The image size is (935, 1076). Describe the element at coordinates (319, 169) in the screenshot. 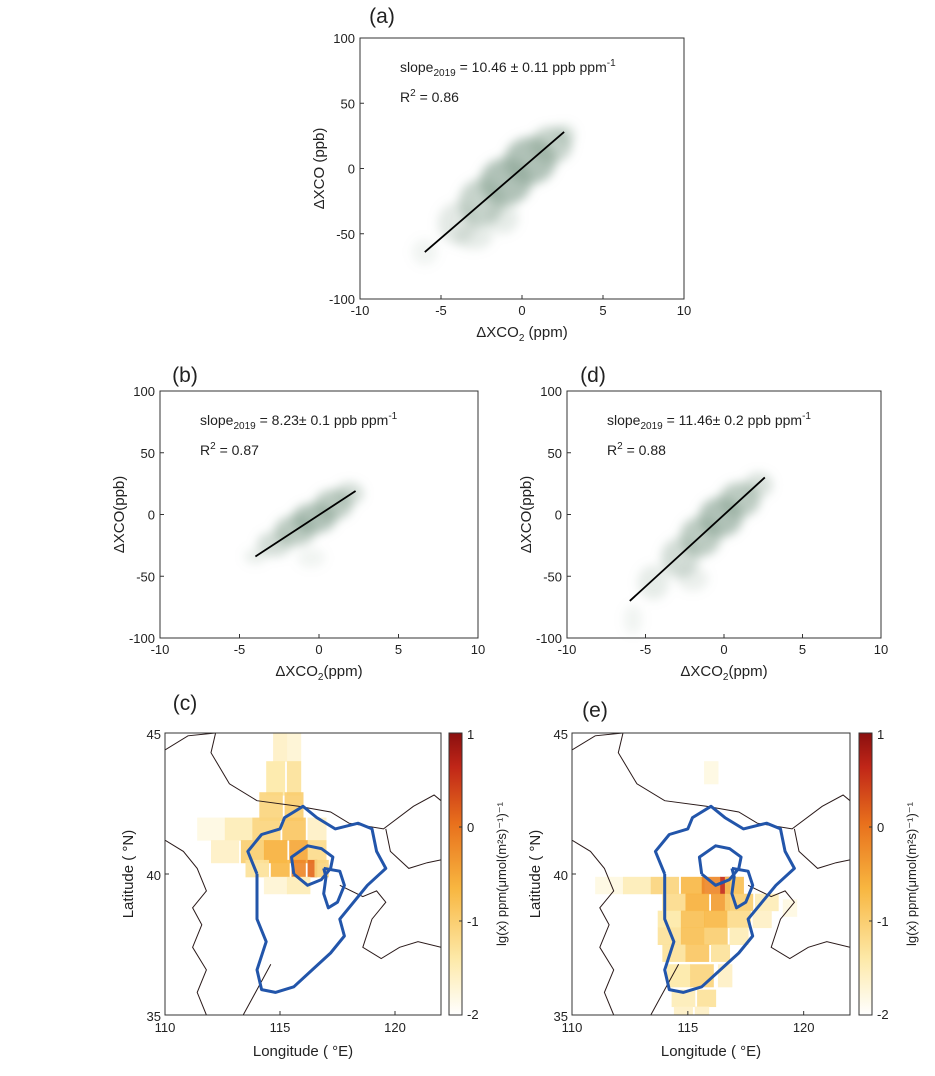

I see `y-axis-label: ΔXCO (ppb)` at that location.